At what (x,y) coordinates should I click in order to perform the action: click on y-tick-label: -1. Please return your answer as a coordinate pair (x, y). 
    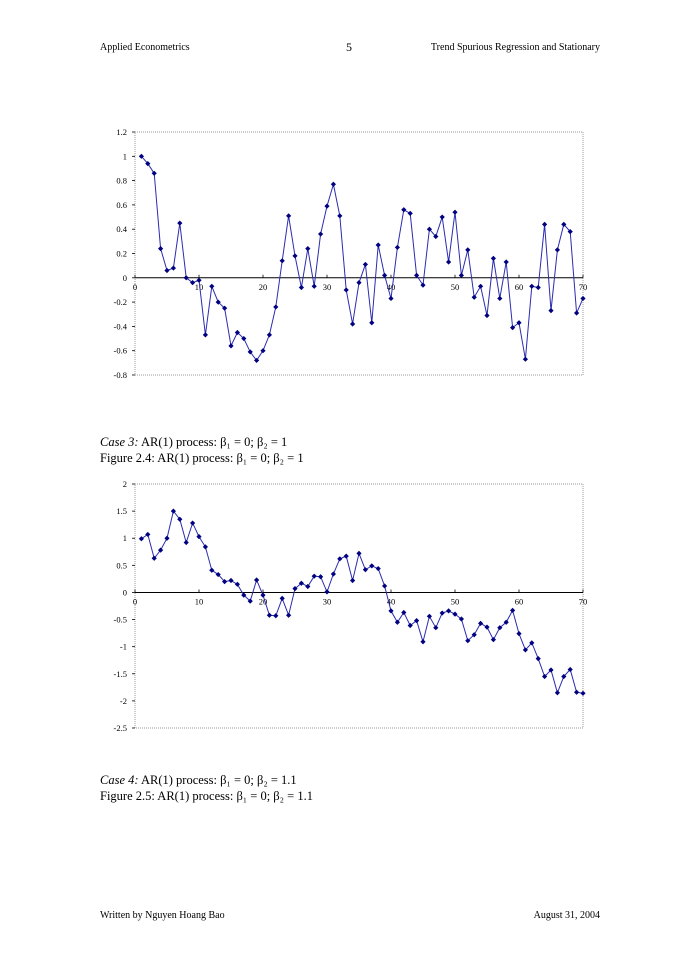
    Looking at the image, I should click on (123, 647).